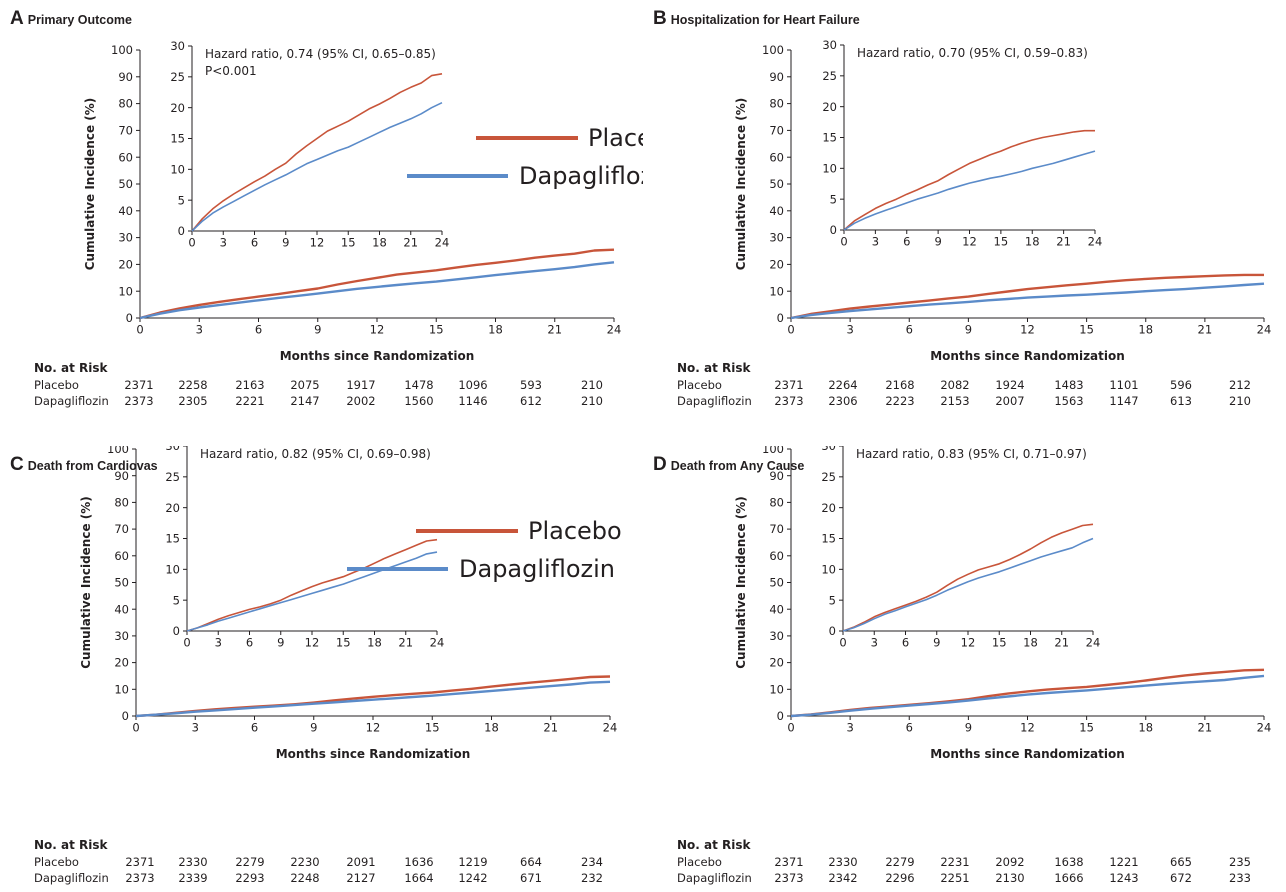 The height and width of the screenshot is (892, 1286). What do you see at coordinates (790, 330) in the screenshot?
I see `main-x-tick-label: 0` at bounding box center [790, 330].